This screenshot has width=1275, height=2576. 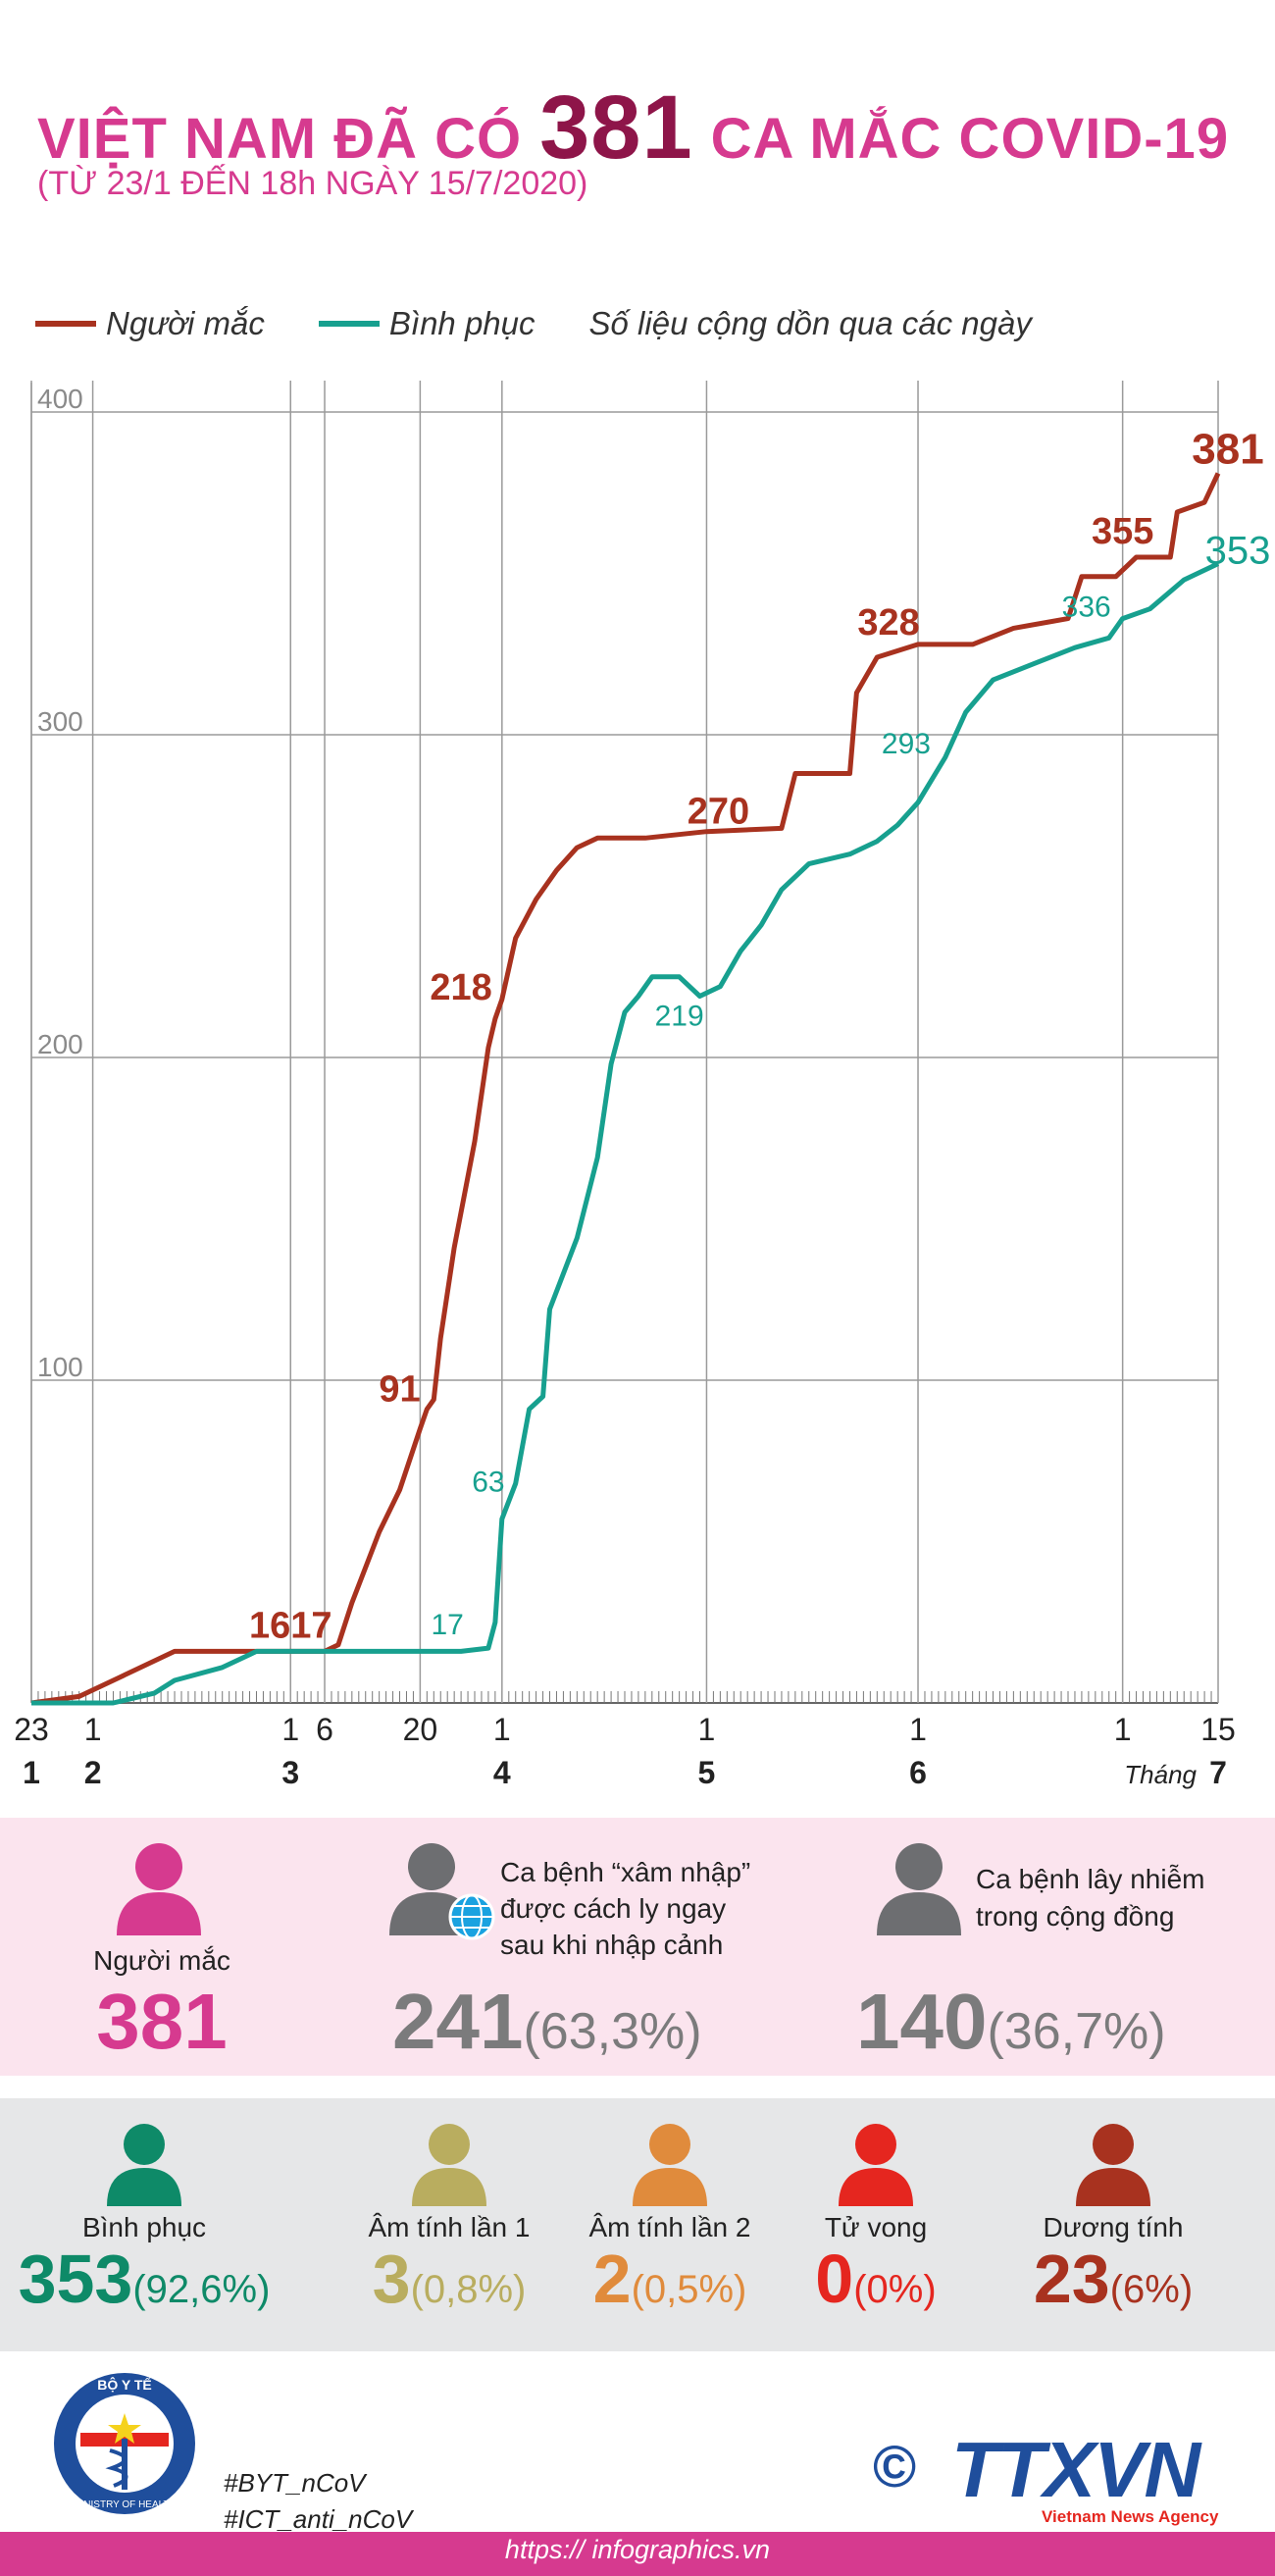 What do you see at coordinates (399, 1390) in the screenshot?
I see `infected-data-label: 91` at bounding box center [399, 1390].